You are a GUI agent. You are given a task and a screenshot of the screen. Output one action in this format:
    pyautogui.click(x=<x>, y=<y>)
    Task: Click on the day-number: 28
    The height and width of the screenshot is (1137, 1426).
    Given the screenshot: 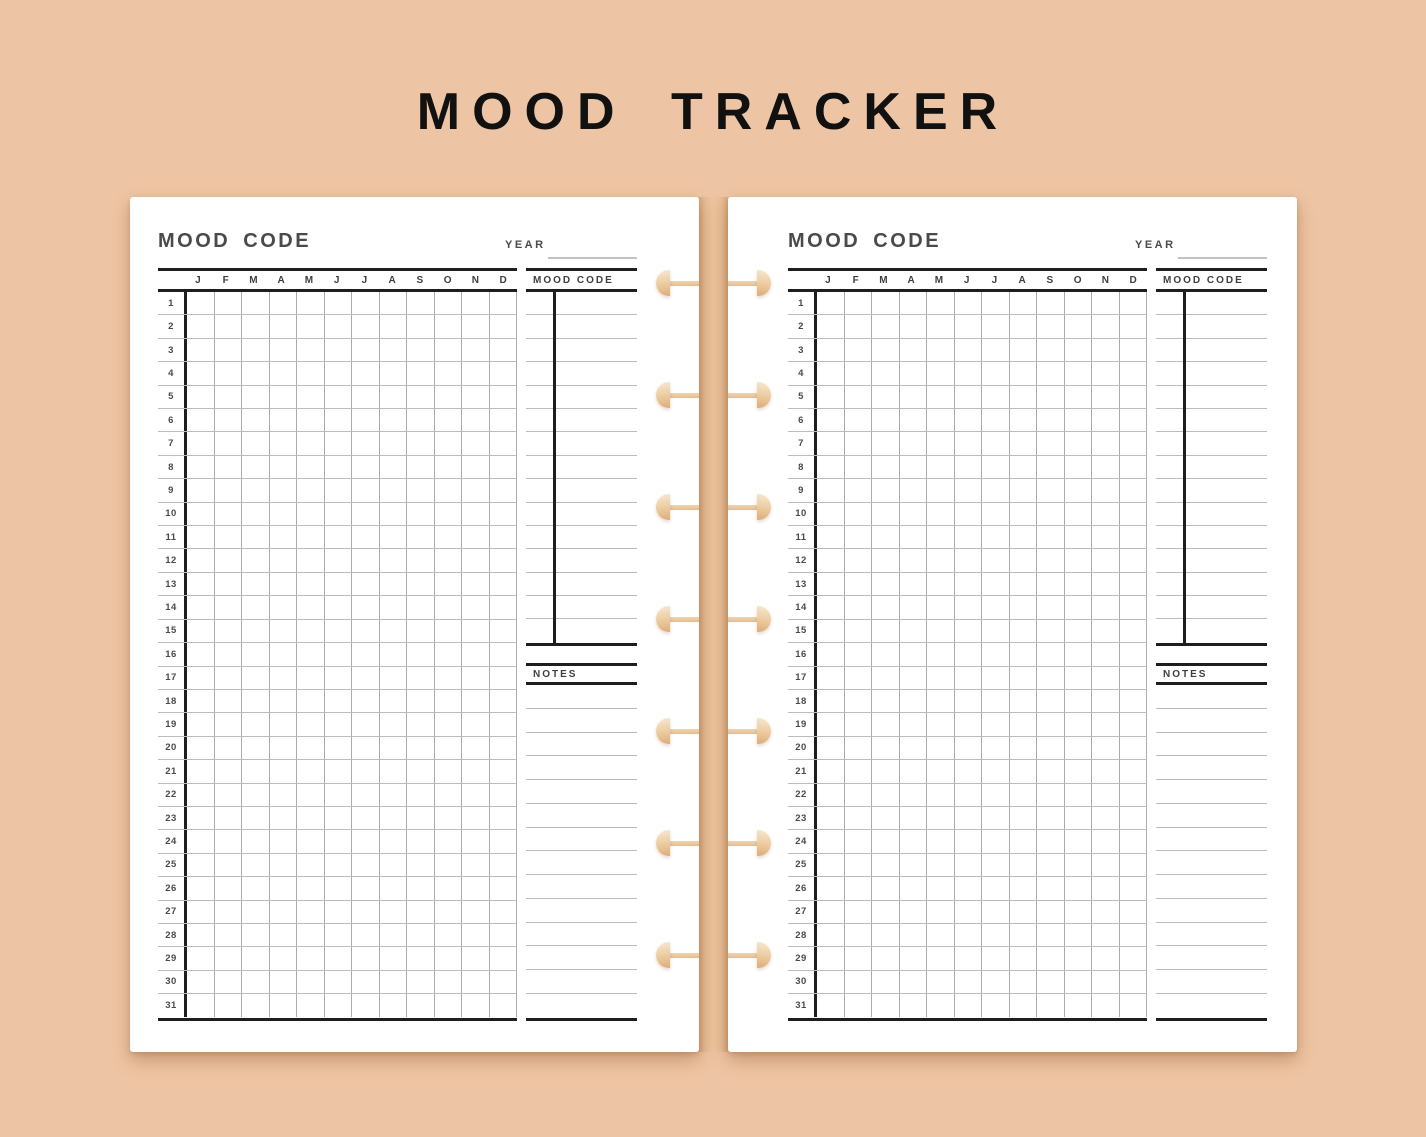 What is the action you would take?
    pyautogui.click(x=801, y=935)
    